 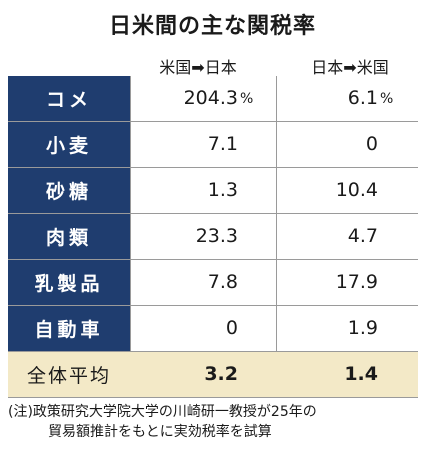 What do you see at coordinates (222, 144) in the screenshot?
I see `value-us-to-japan: 7.1` at bounding box center [222, 144].